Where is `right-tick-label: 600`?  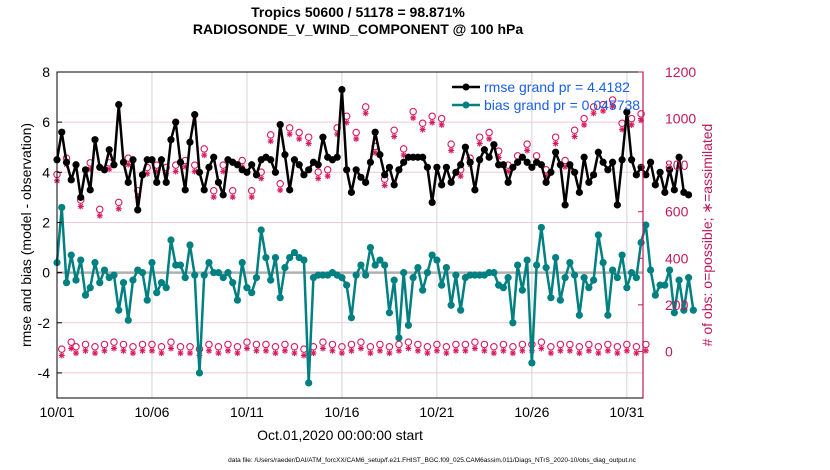
right-tick-label: 600 is located at coordinates (677, 212).